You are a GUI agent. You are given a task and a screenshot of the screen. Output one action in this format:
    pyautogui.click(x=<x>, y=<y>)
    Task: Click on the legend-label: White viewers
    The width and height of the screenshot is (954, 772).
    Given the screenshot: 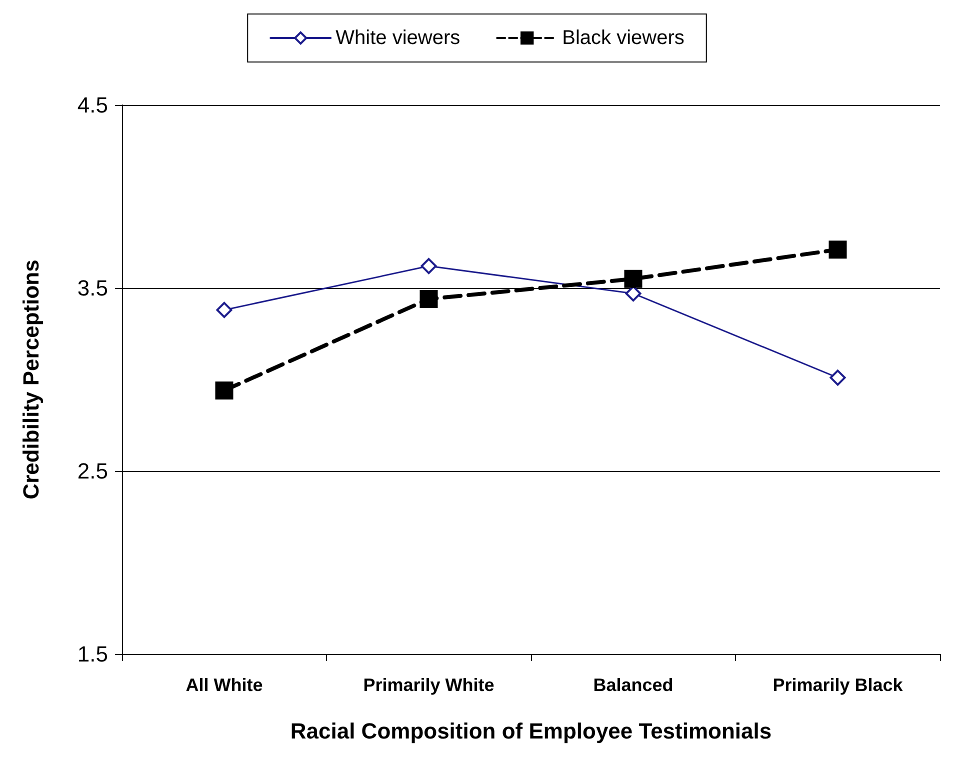 What is the action you would take?
    pyautogui.click(x=398, y=38)
    